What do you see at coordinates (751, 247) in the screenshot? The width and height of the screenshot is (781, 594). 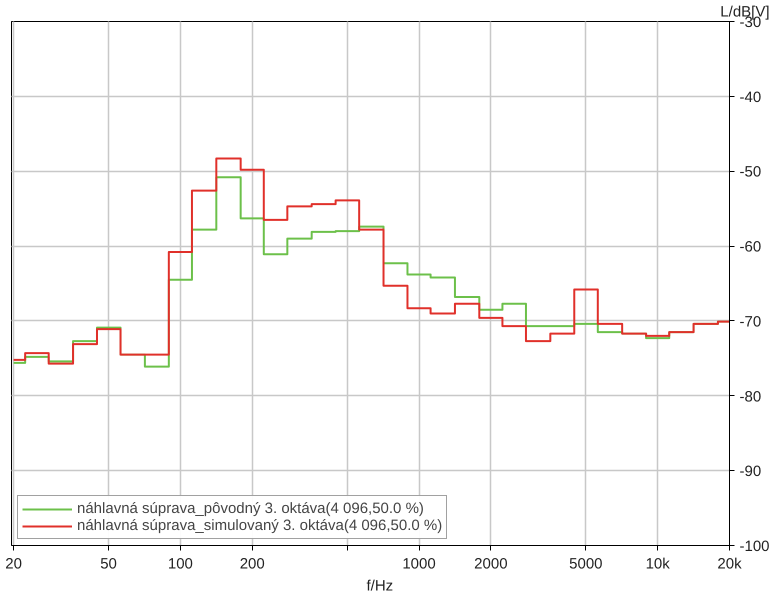 I see `y-tick-label: -60` at bounding box center [751, 247].